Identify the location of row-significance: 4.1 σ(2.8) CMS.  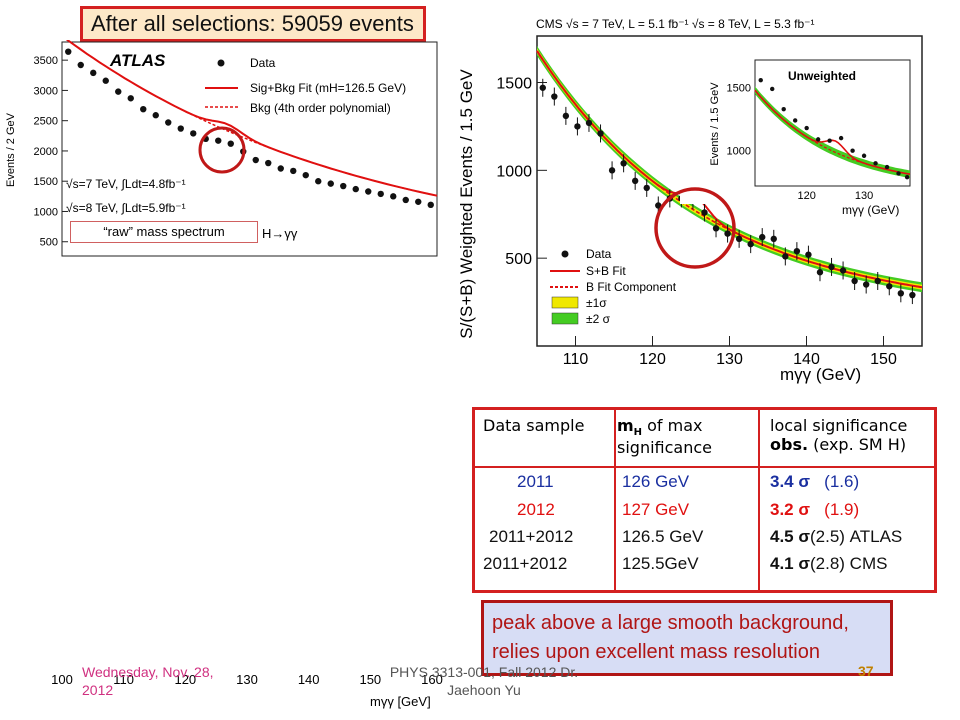
(847, 573).